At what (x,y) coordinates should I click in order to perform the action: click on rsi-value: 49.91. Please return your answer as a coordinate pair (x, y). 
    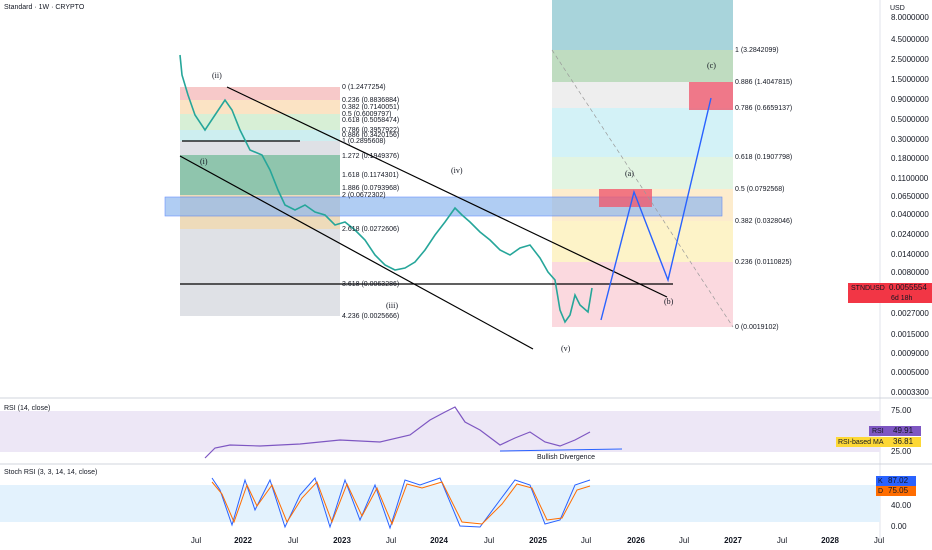
    Looking at the image, I should click on (903, 430).